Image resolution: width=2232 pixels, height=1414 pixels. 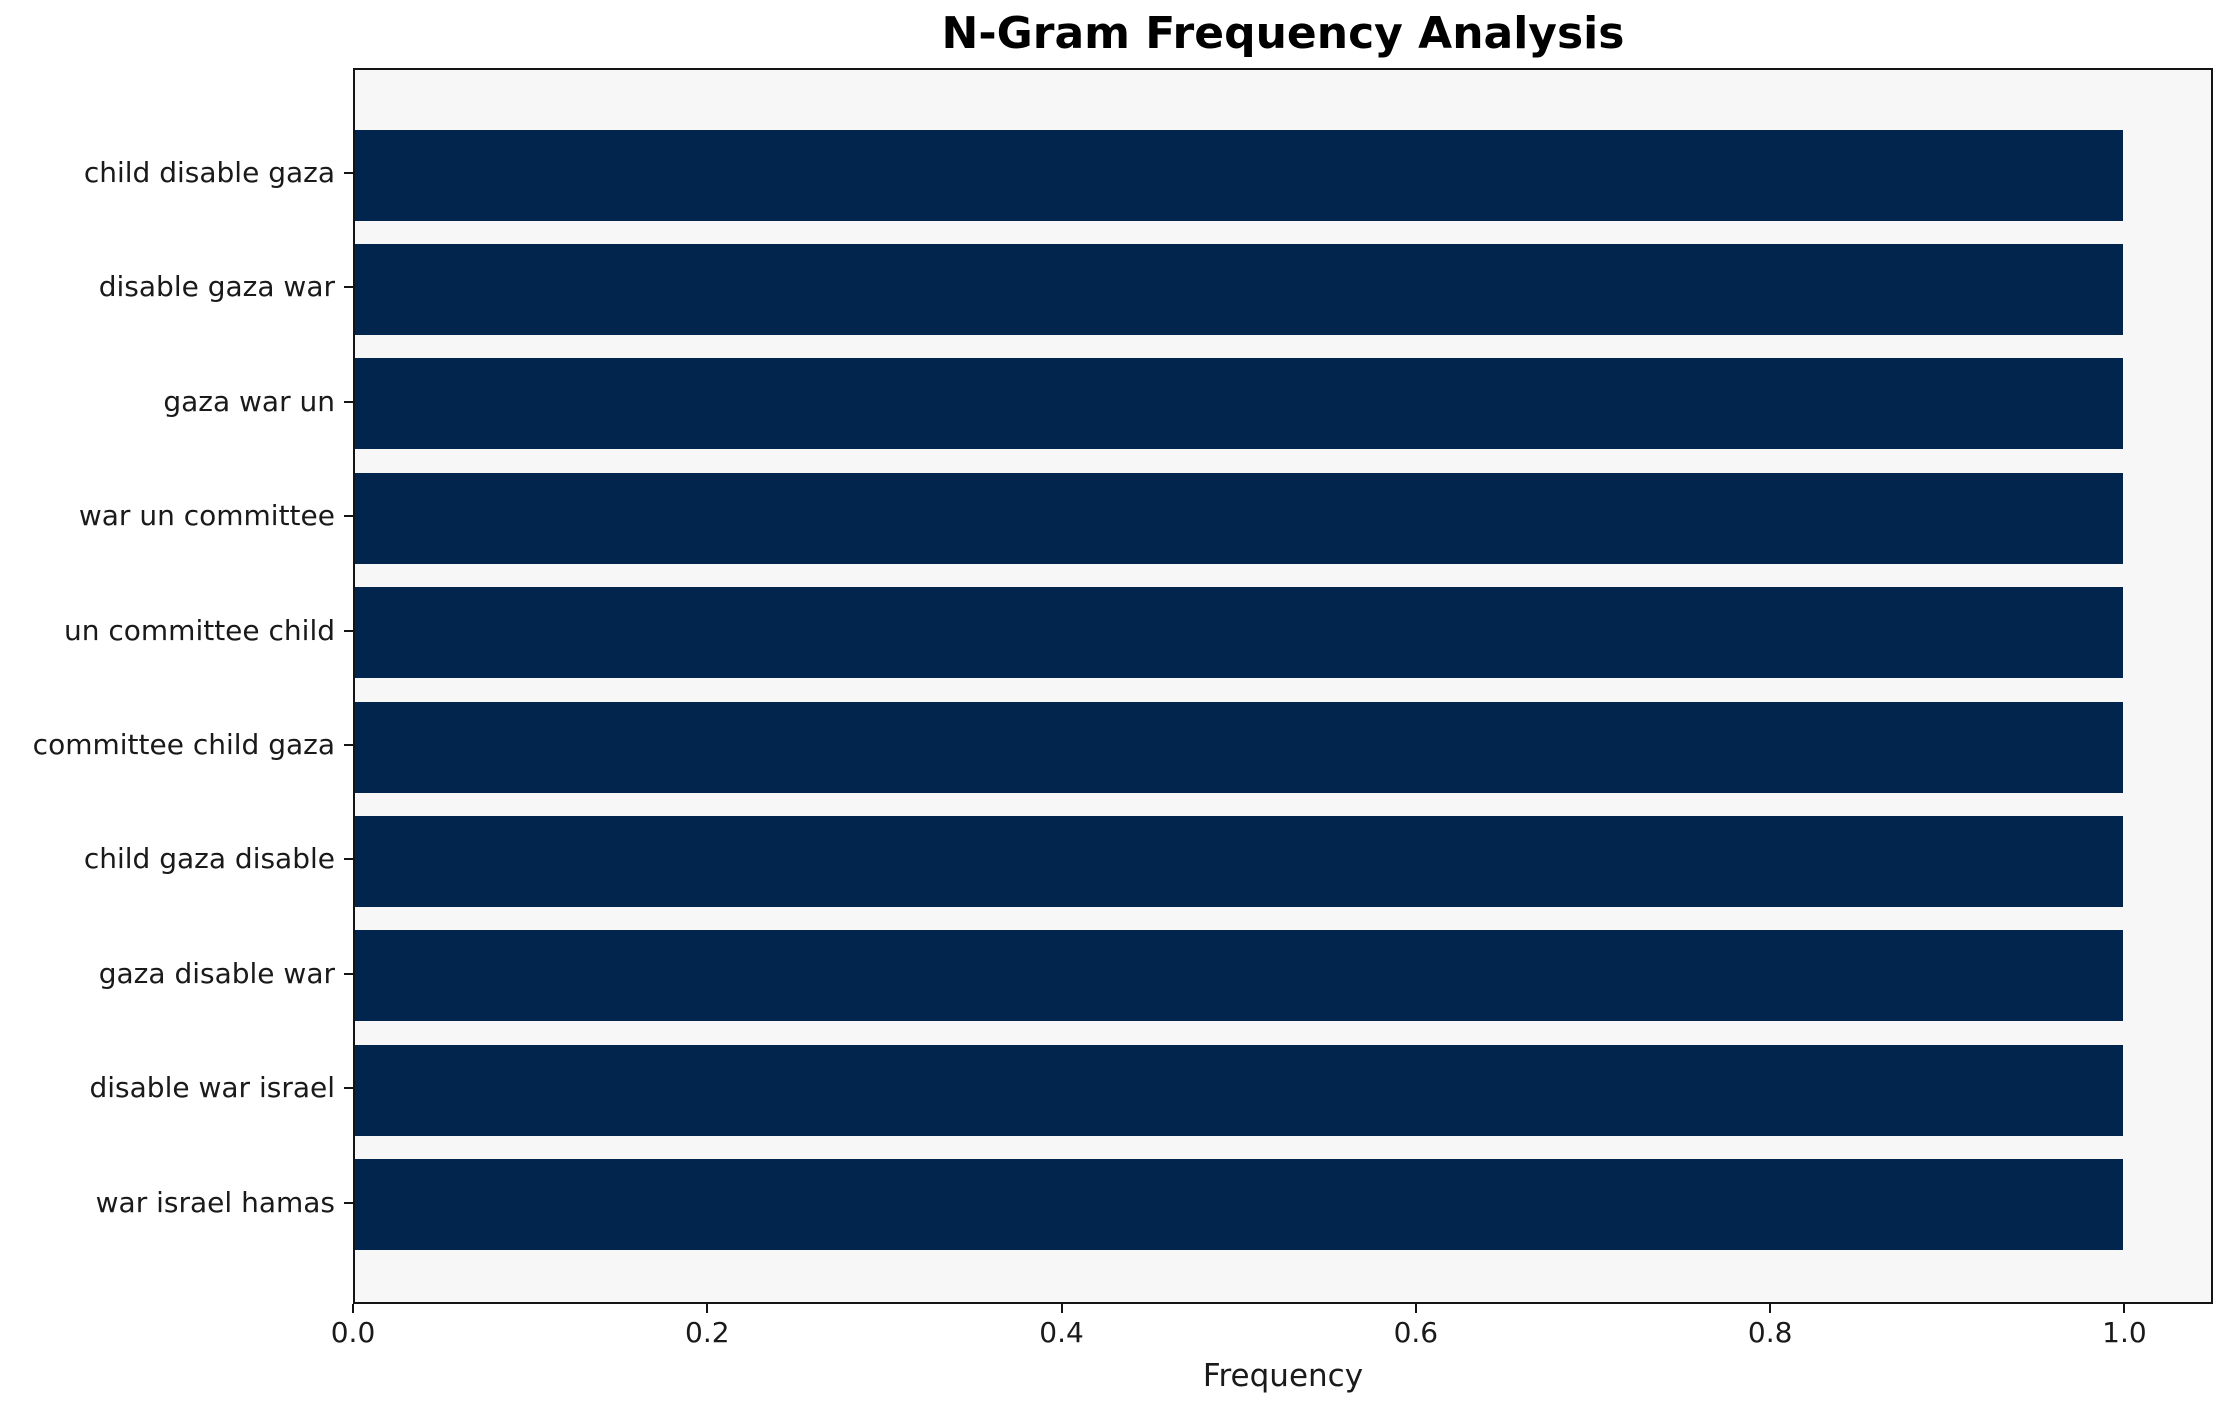 I want to click on x-tick-label: 0.2, so click(x=707, y=1332).